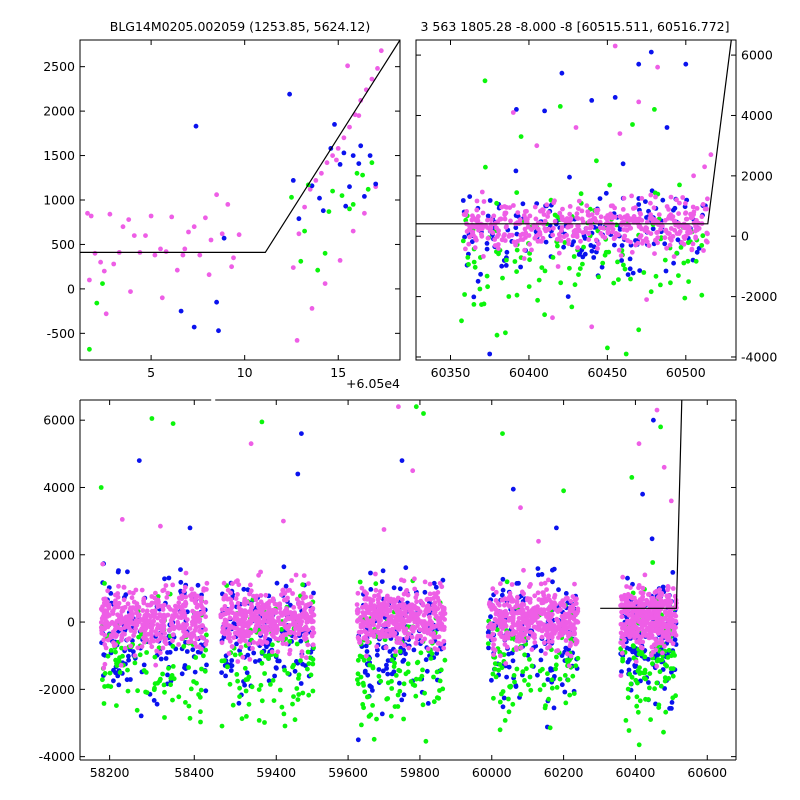  I want to click on top-left-title: BLG14M0205.002059 (1253.85, 5624.12), so click(240, 26).